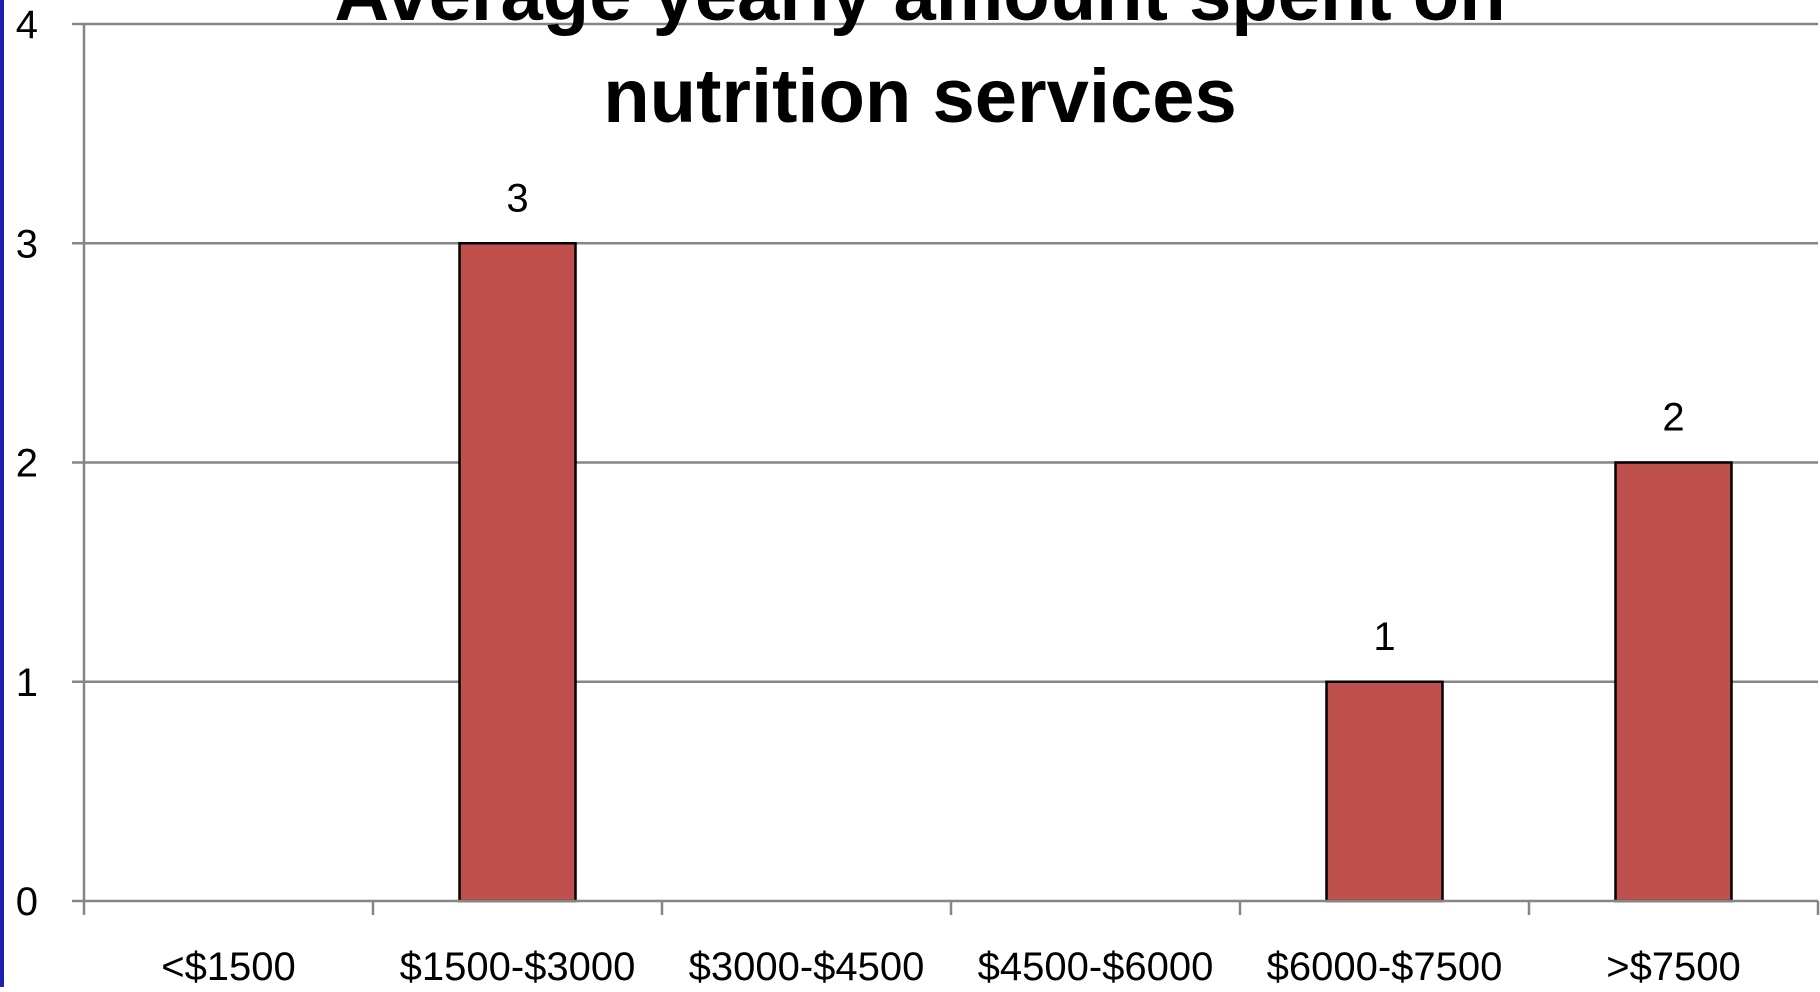 This screenshot has width=1820, height=992. Describe the element at coordinates (27, 25) in the screenshot. I see `y-tick-label: 4` at that location.